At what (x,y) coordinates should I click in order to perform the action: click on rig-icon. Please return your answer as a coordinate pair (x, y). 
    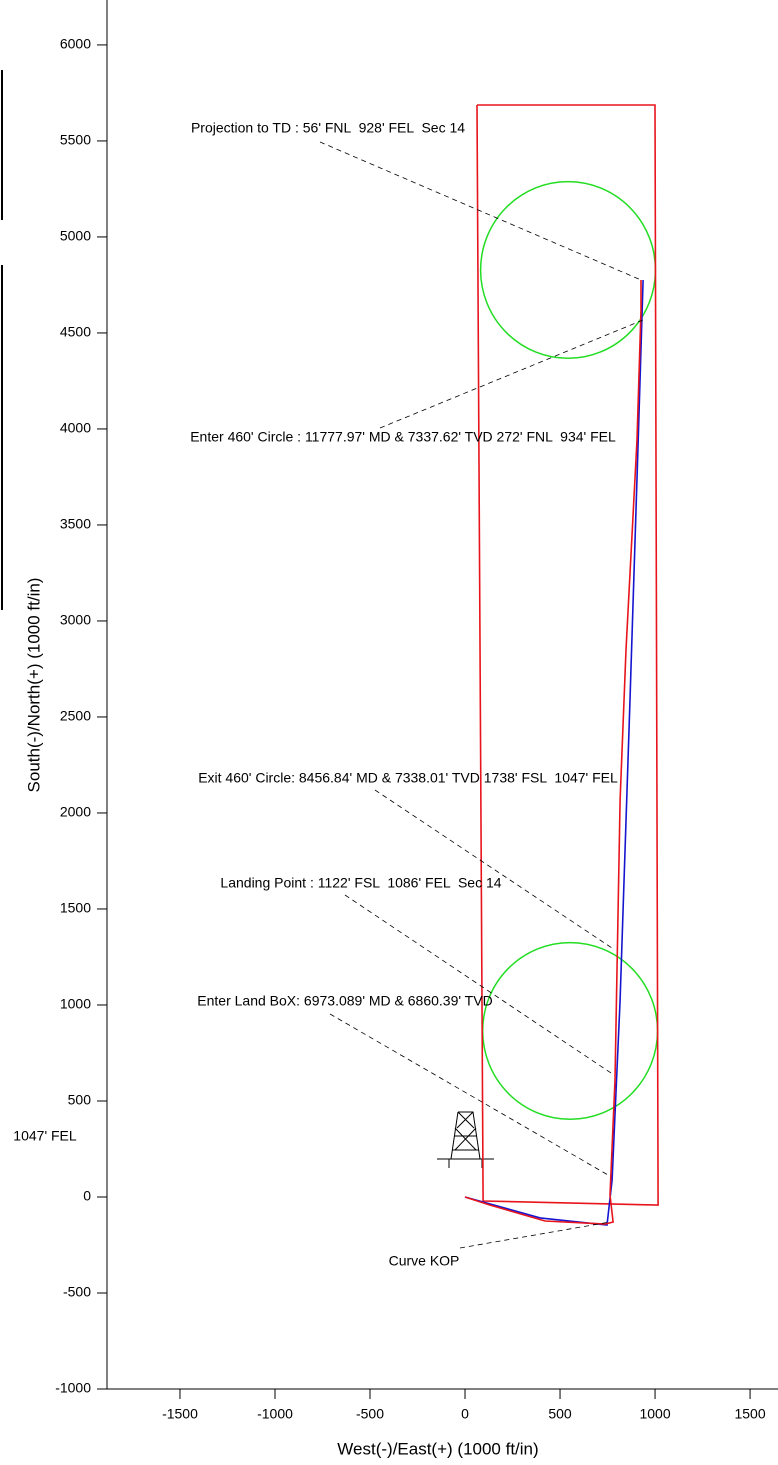
    Looking at the image, I should click on (465, 1139).